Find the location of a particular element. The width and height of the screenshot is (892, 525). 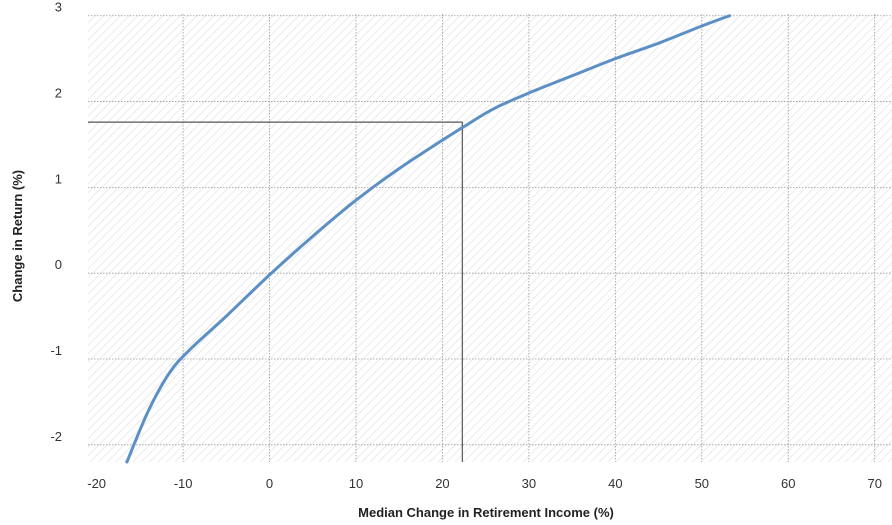

y-axis-ticks: -2 -1 0 1 2 3 is located at coordinates (56, 222).